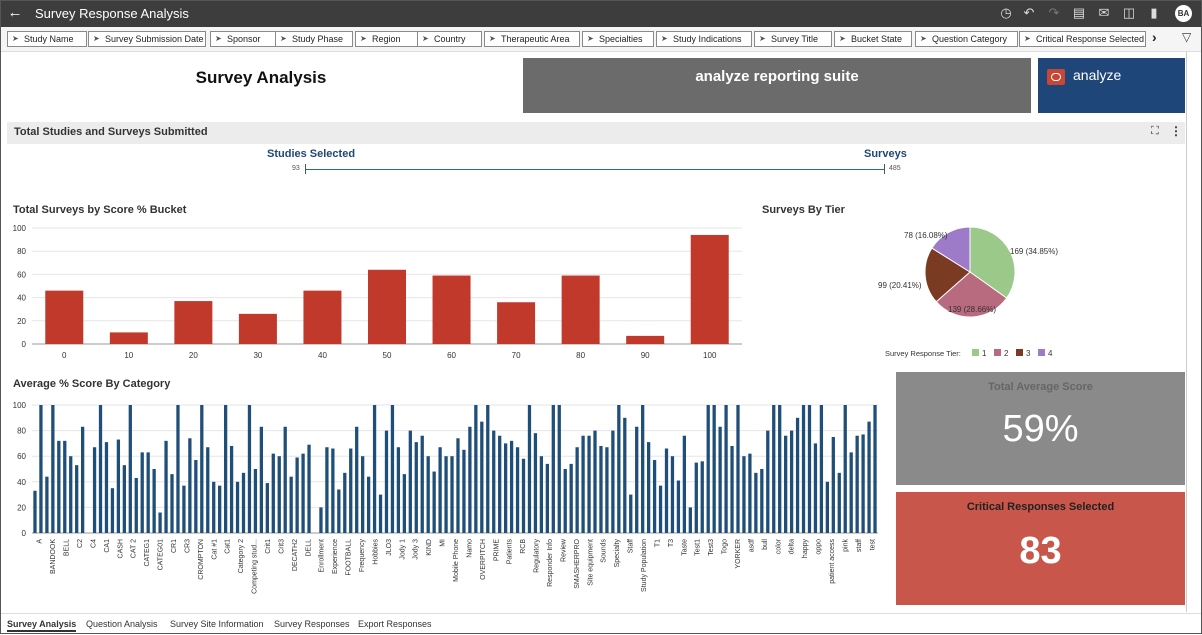 This screenshot has width=1202, height=635. I want to click on x-tick-label: pink, so click(845, 545).